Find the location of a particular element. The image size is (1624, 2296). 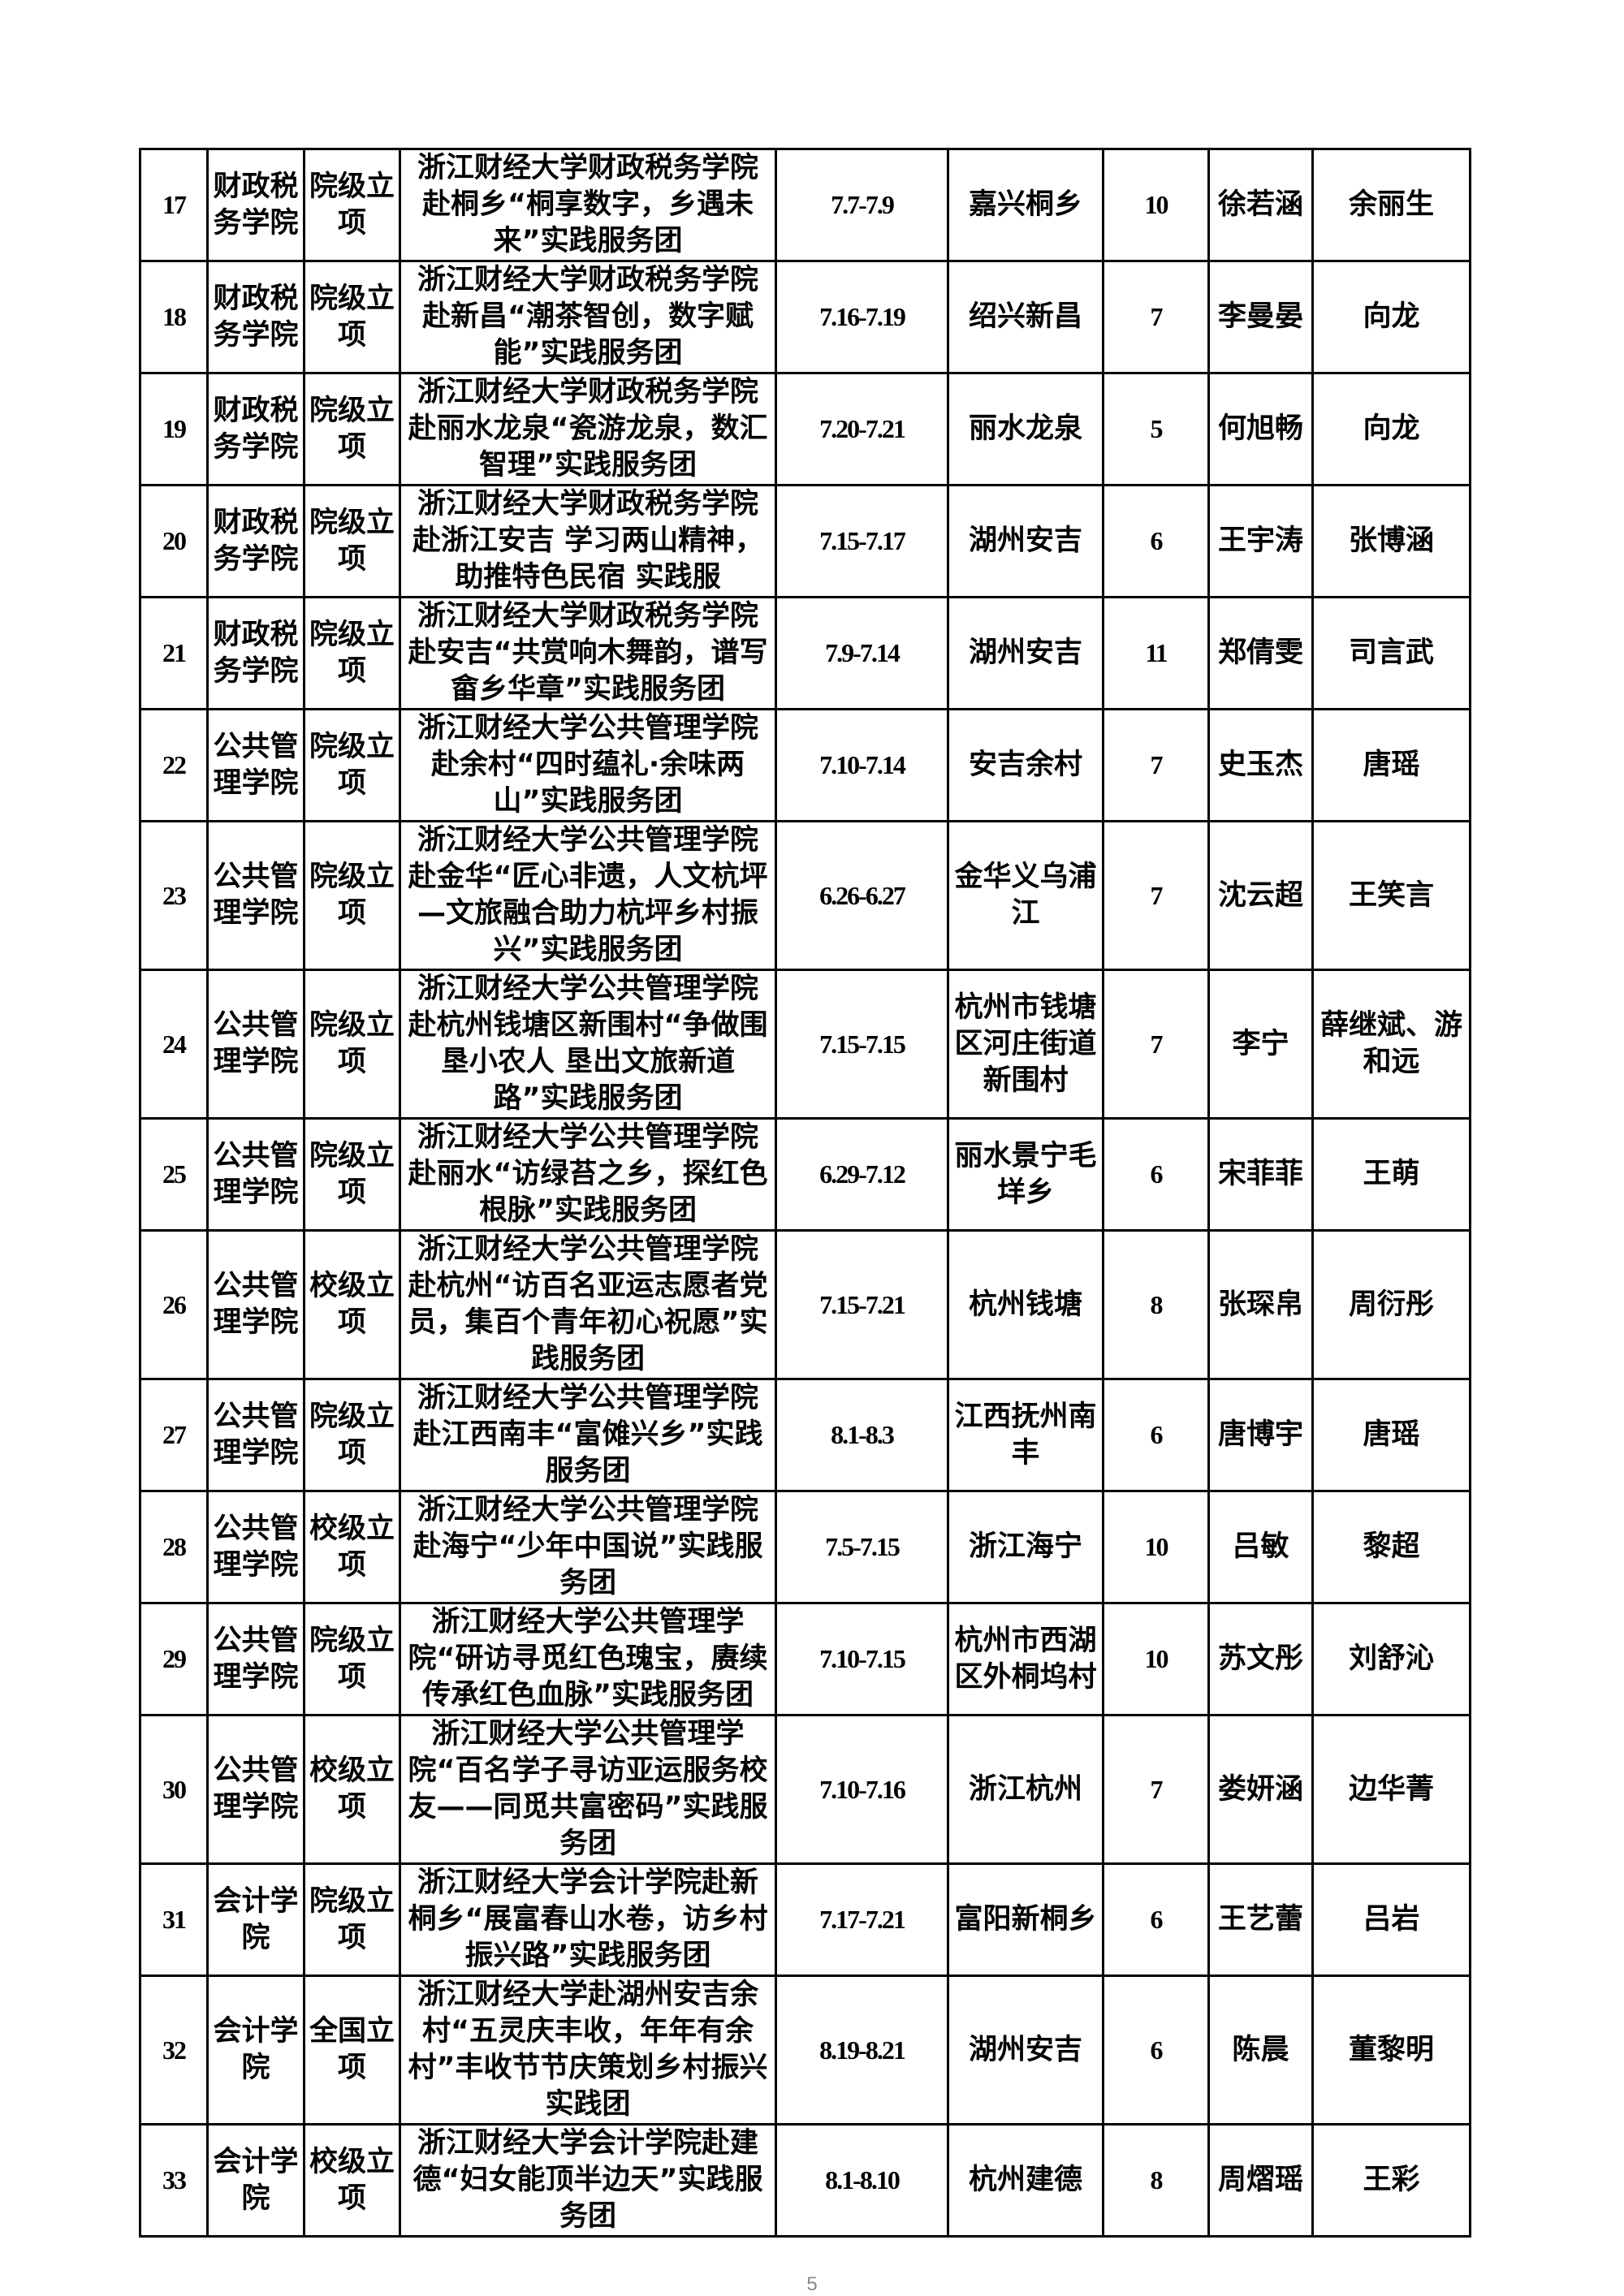

advisor-cell: 黎超 is located at coordinates (1391, 1547).